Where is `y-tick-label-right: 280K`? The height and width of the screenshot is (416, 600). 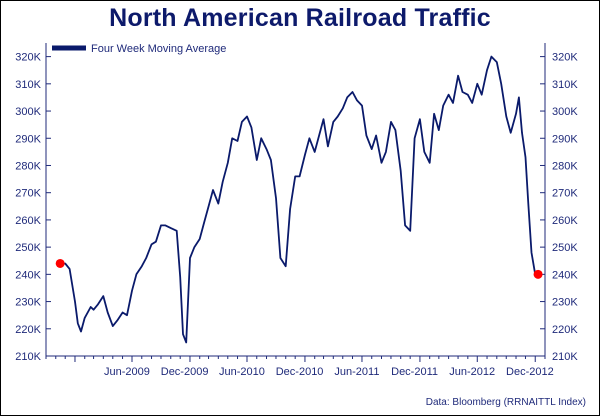 y-tick-label-right: 280K is located at coordinates (565, 166).